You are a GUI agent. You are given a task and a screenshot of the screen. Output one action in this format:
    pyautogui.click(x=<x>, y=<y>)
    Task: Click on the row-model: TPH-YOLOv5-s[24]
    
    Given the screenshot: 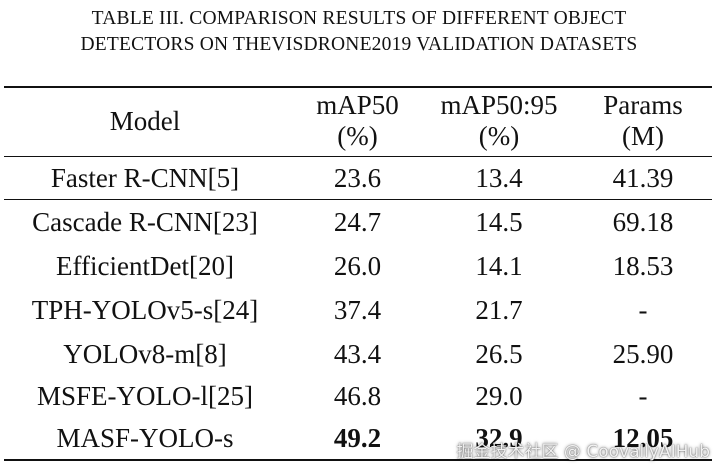 What is the action you would take?
    pyautogui.click(x=145, y=310)
    